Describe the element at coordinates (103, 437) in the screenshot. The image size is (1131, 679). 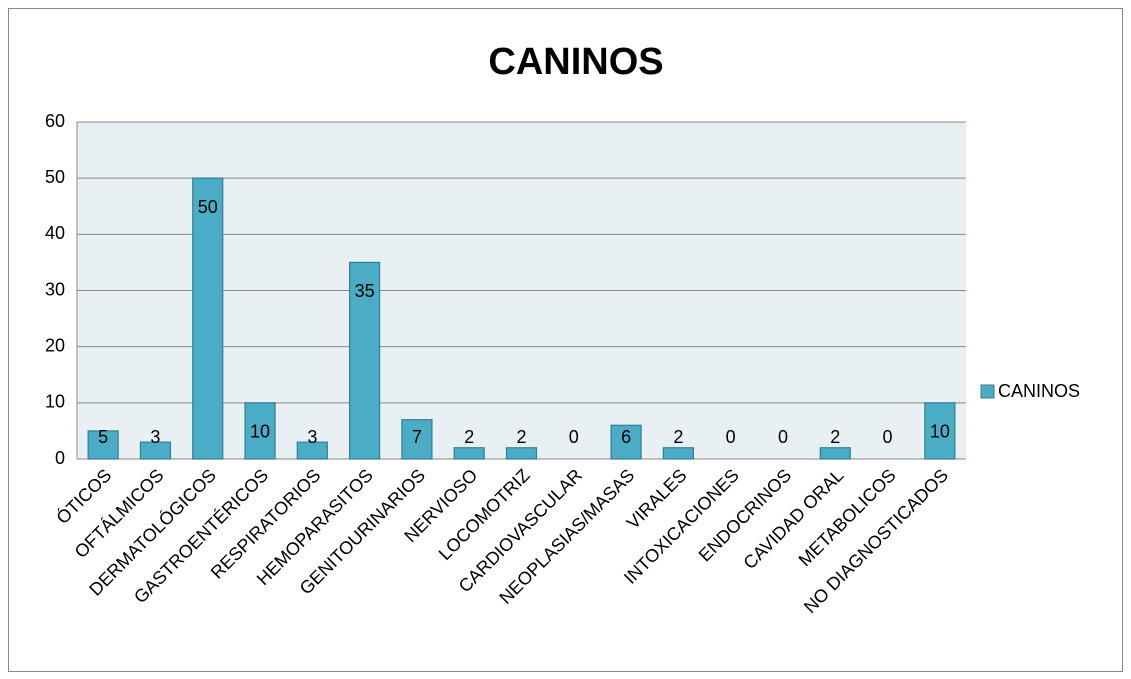
I see `data-label: 5` at that location.